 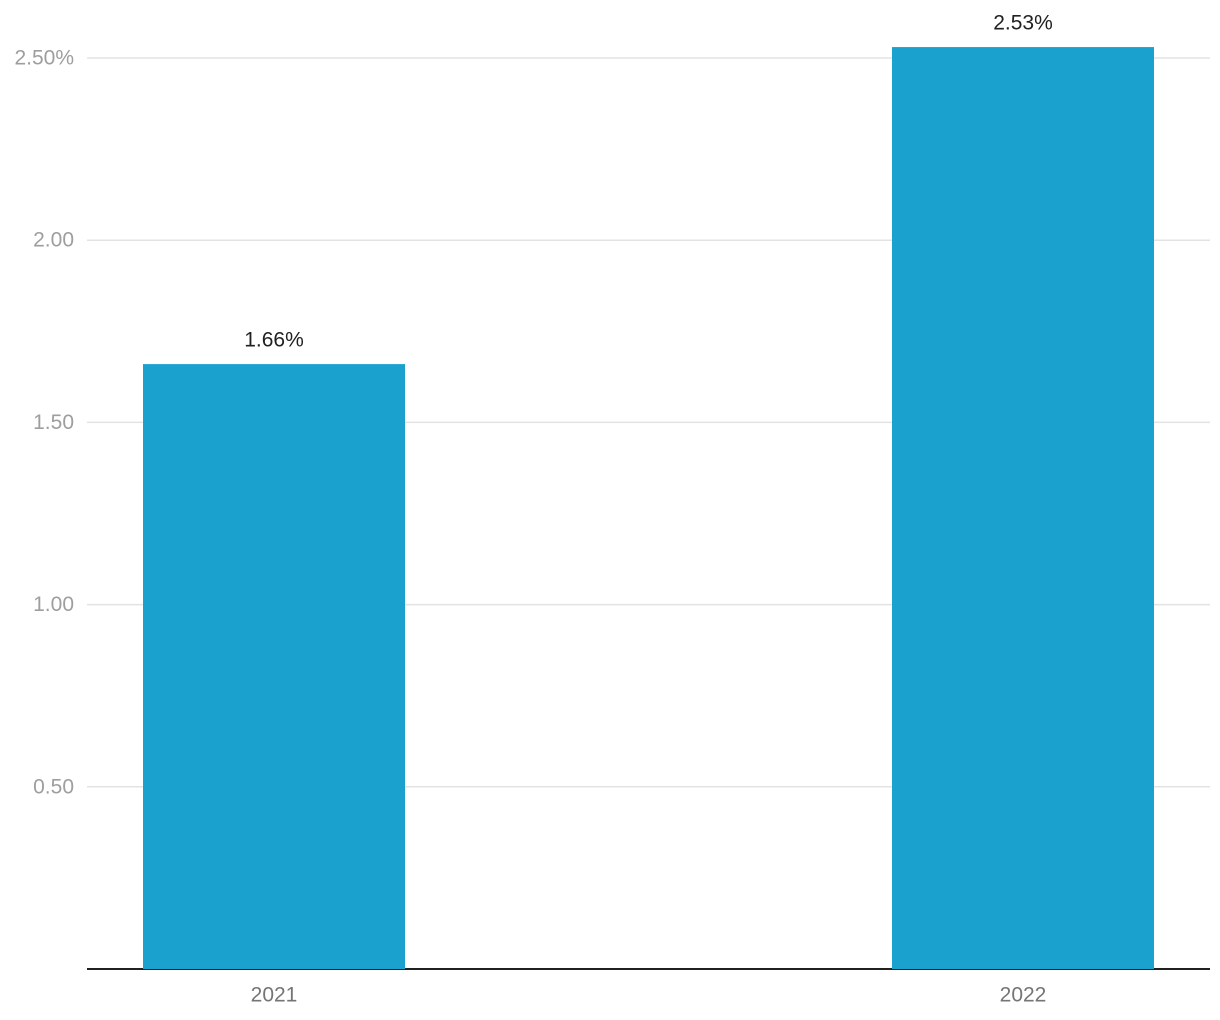 I want to click on y-tick-label: 1.50, so click(x=53, y=422).